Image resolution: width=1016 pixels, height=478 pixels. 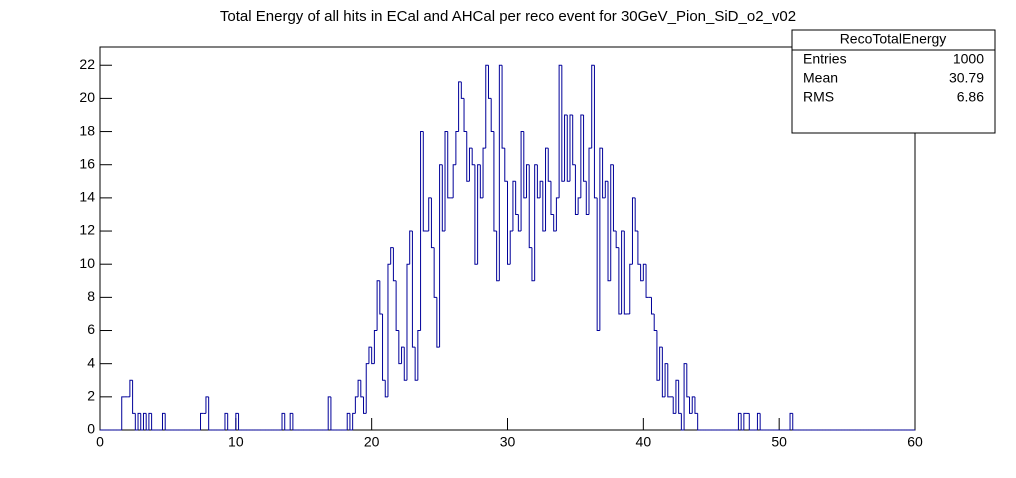 I want to click on stats-title: RecoTotalEnergy, so click(x=893, y=39).